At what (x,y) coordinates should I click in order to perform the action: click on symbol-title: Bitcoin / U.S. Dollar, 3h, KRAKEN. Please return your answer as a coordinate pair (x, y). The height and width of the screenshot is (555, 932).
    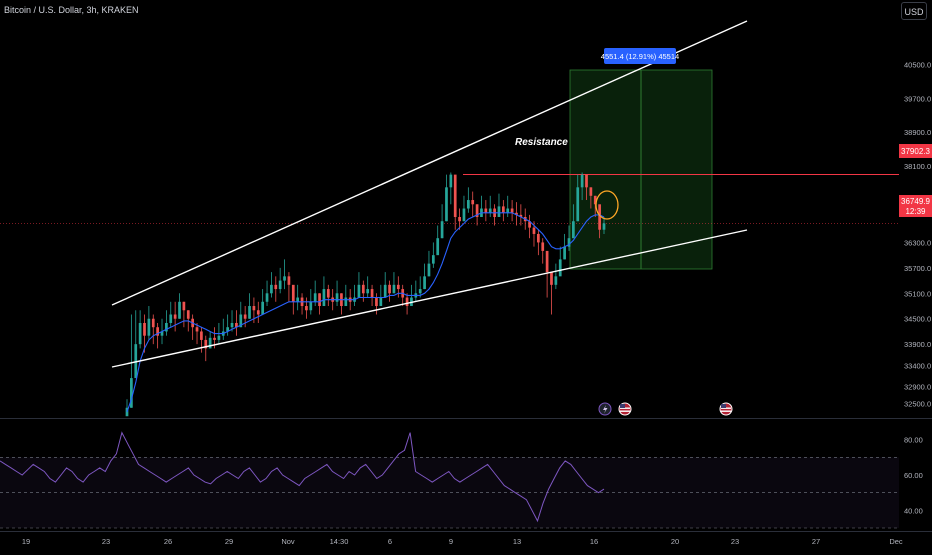
    Looking at the image, I should click on (71, 10).